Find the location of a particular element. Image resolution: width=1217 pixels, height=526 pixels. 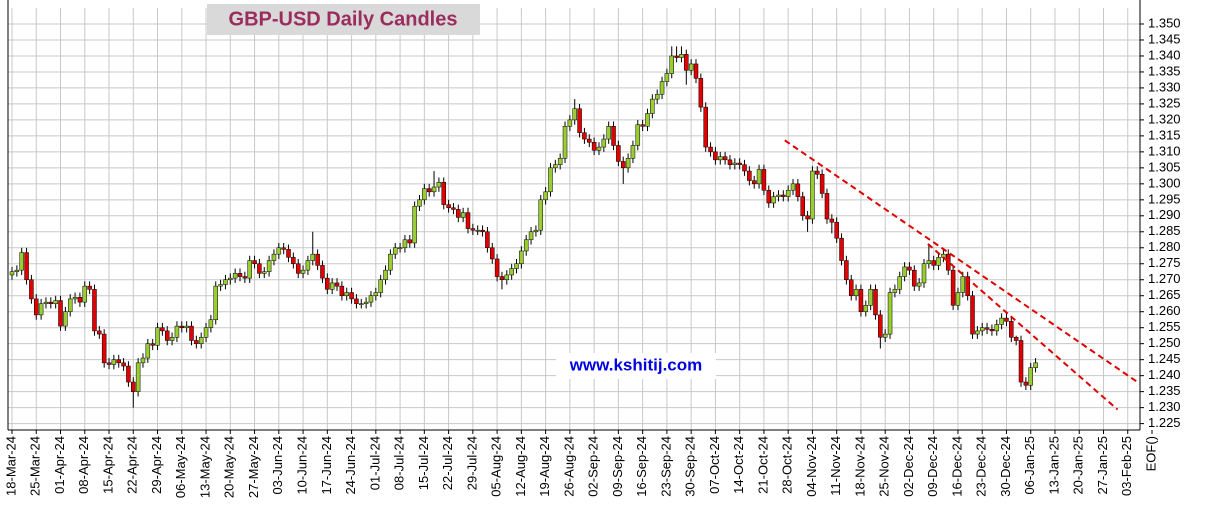

y-tick-label: 1.250 is located at coordinates (1164, 342).